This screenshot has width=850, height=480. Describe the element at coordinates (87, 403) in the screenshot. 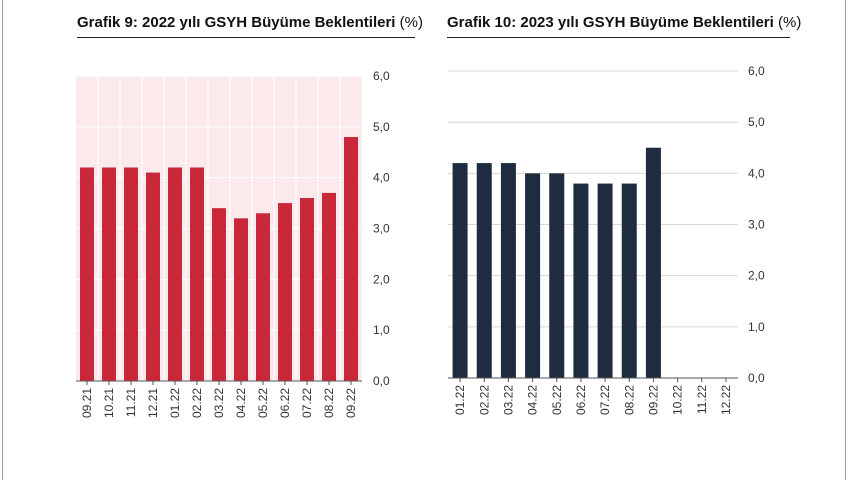

I see `chart9-xtick-label: 09.21` at that location.